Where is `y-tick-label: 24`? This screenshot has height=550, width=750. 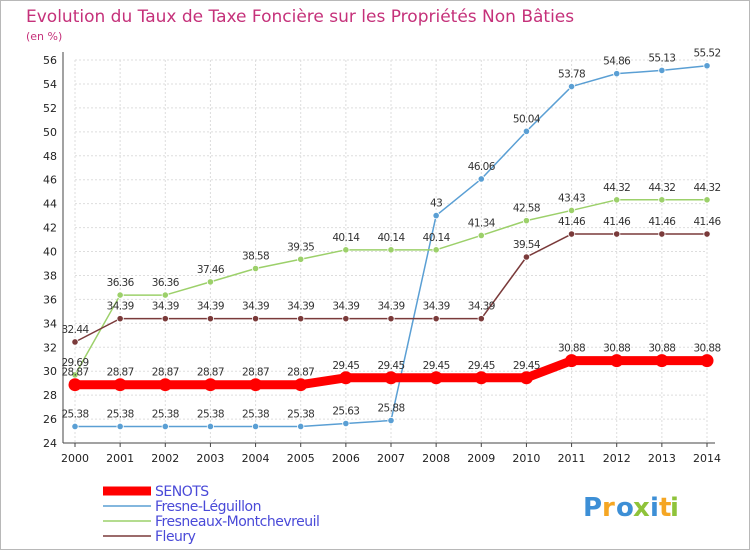 y-tick-label: 24 is located at coordinates (50, 443).